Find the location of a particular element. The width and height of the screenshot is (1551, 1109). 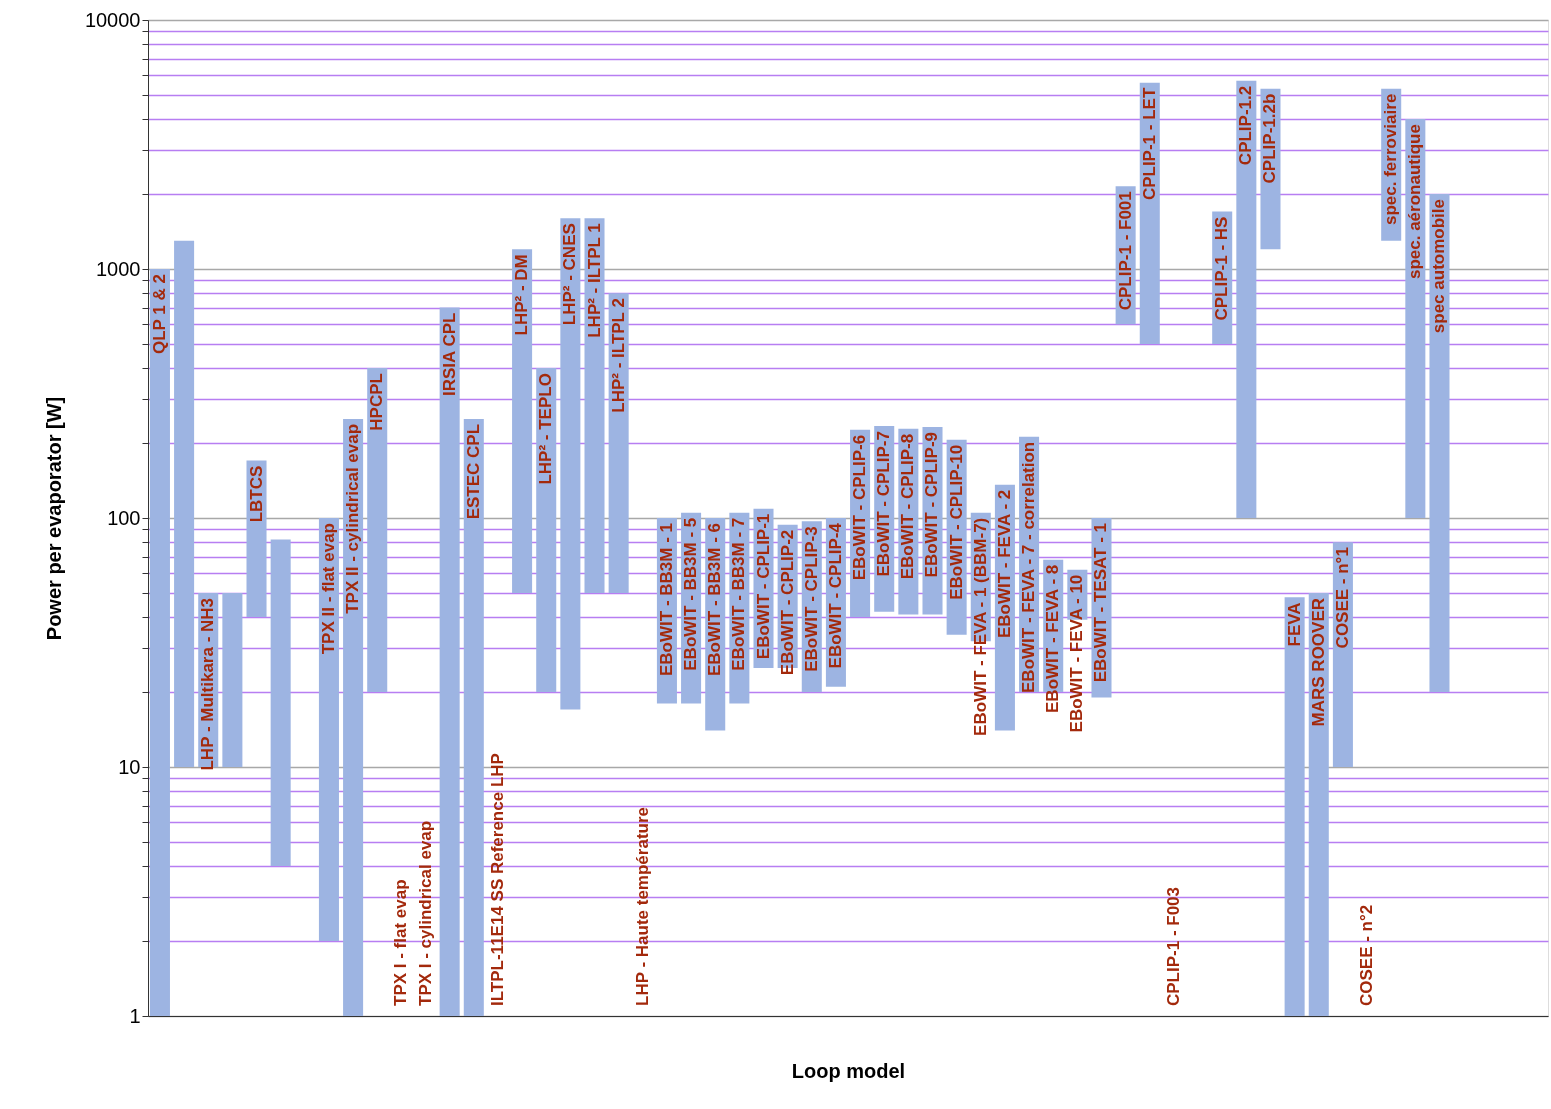

y-axis-title: Power per evaporator [W] is located at coordinates (53, 518).